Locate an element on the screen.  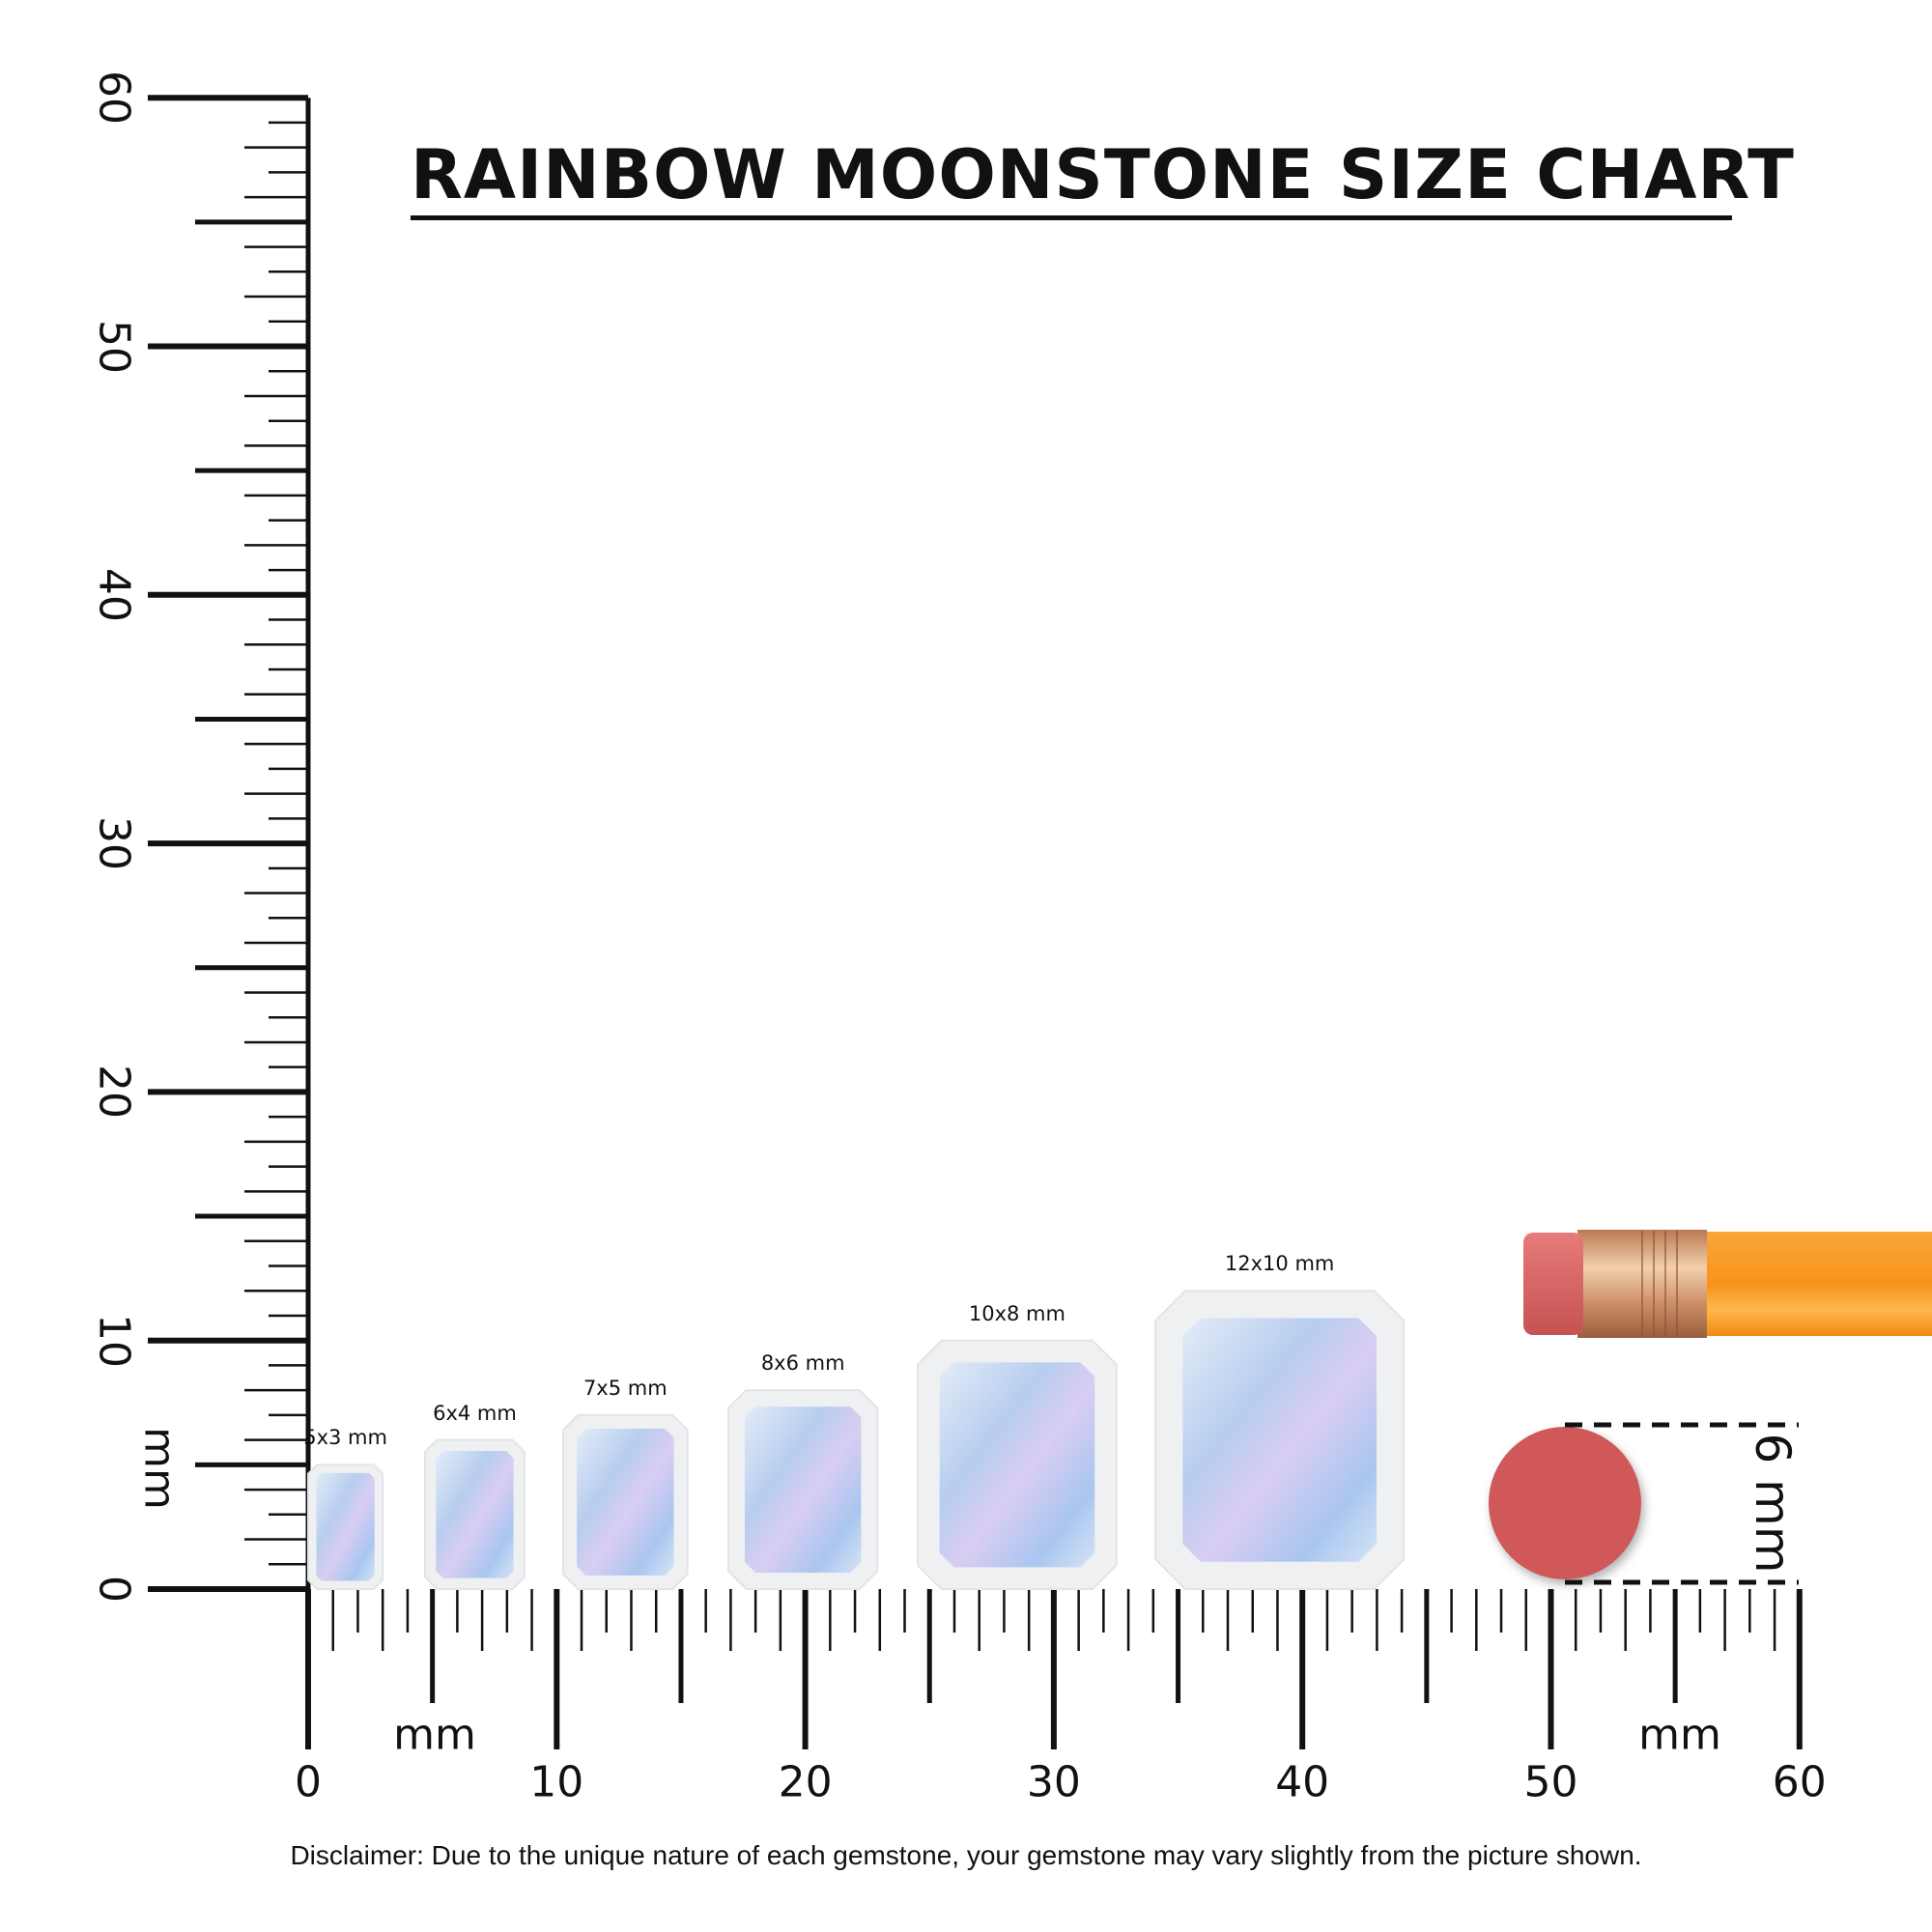
gem-5x3-mm is located at coordinates (345, 1526).